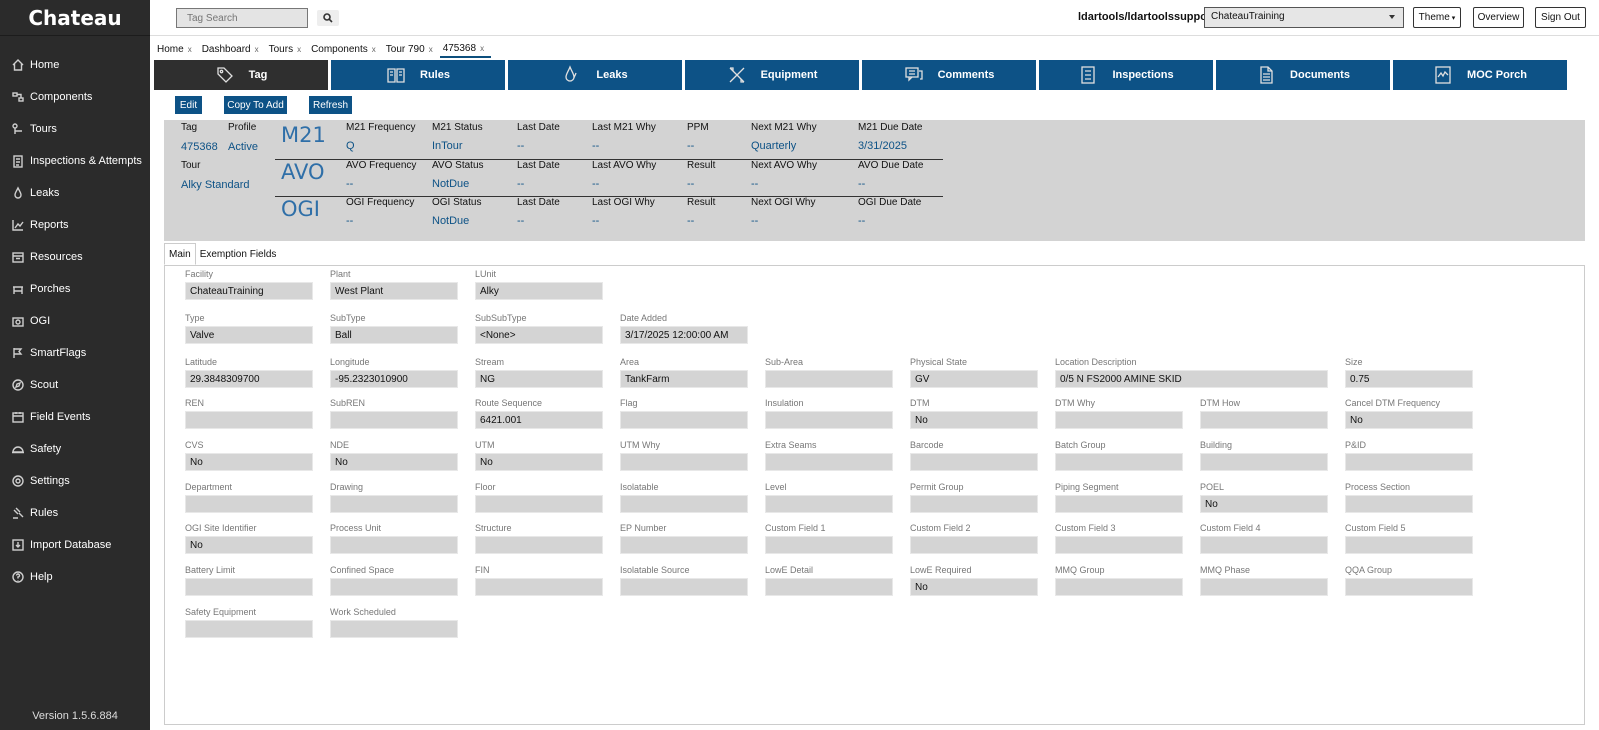 This screenshot has width=1599, height=730. What do you see at coordinates (75, 257) in the screenshot?
I see `sidebar-item-resources: Resources` at bounding box center [75, 257].